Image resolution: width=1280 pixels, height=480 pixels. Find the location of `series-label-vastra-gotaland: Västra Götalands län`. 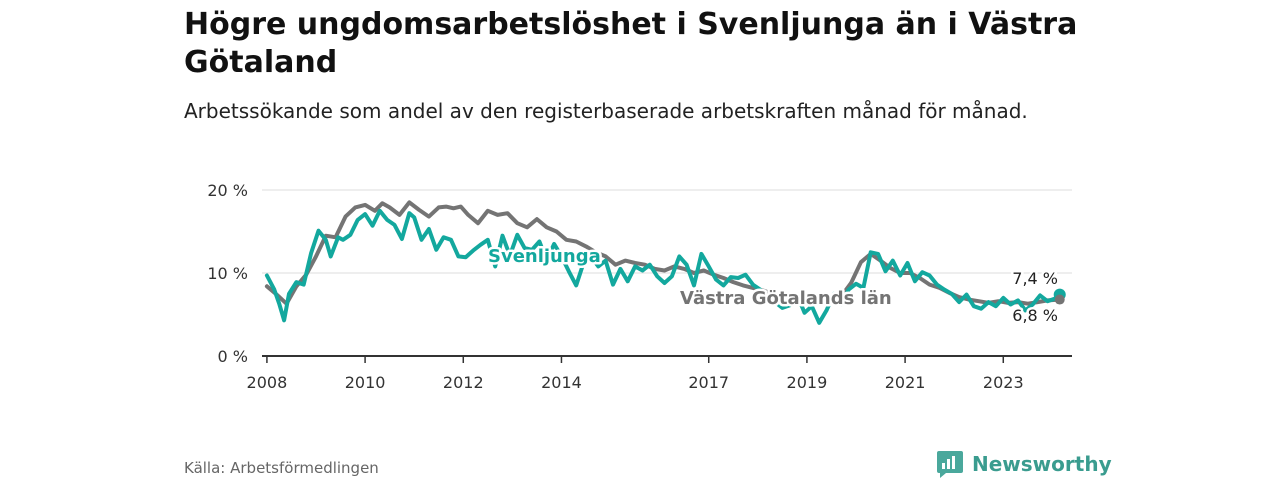

series-label-vastra-gotaland: Västra Götalands län is located at coordinates (786, 298).